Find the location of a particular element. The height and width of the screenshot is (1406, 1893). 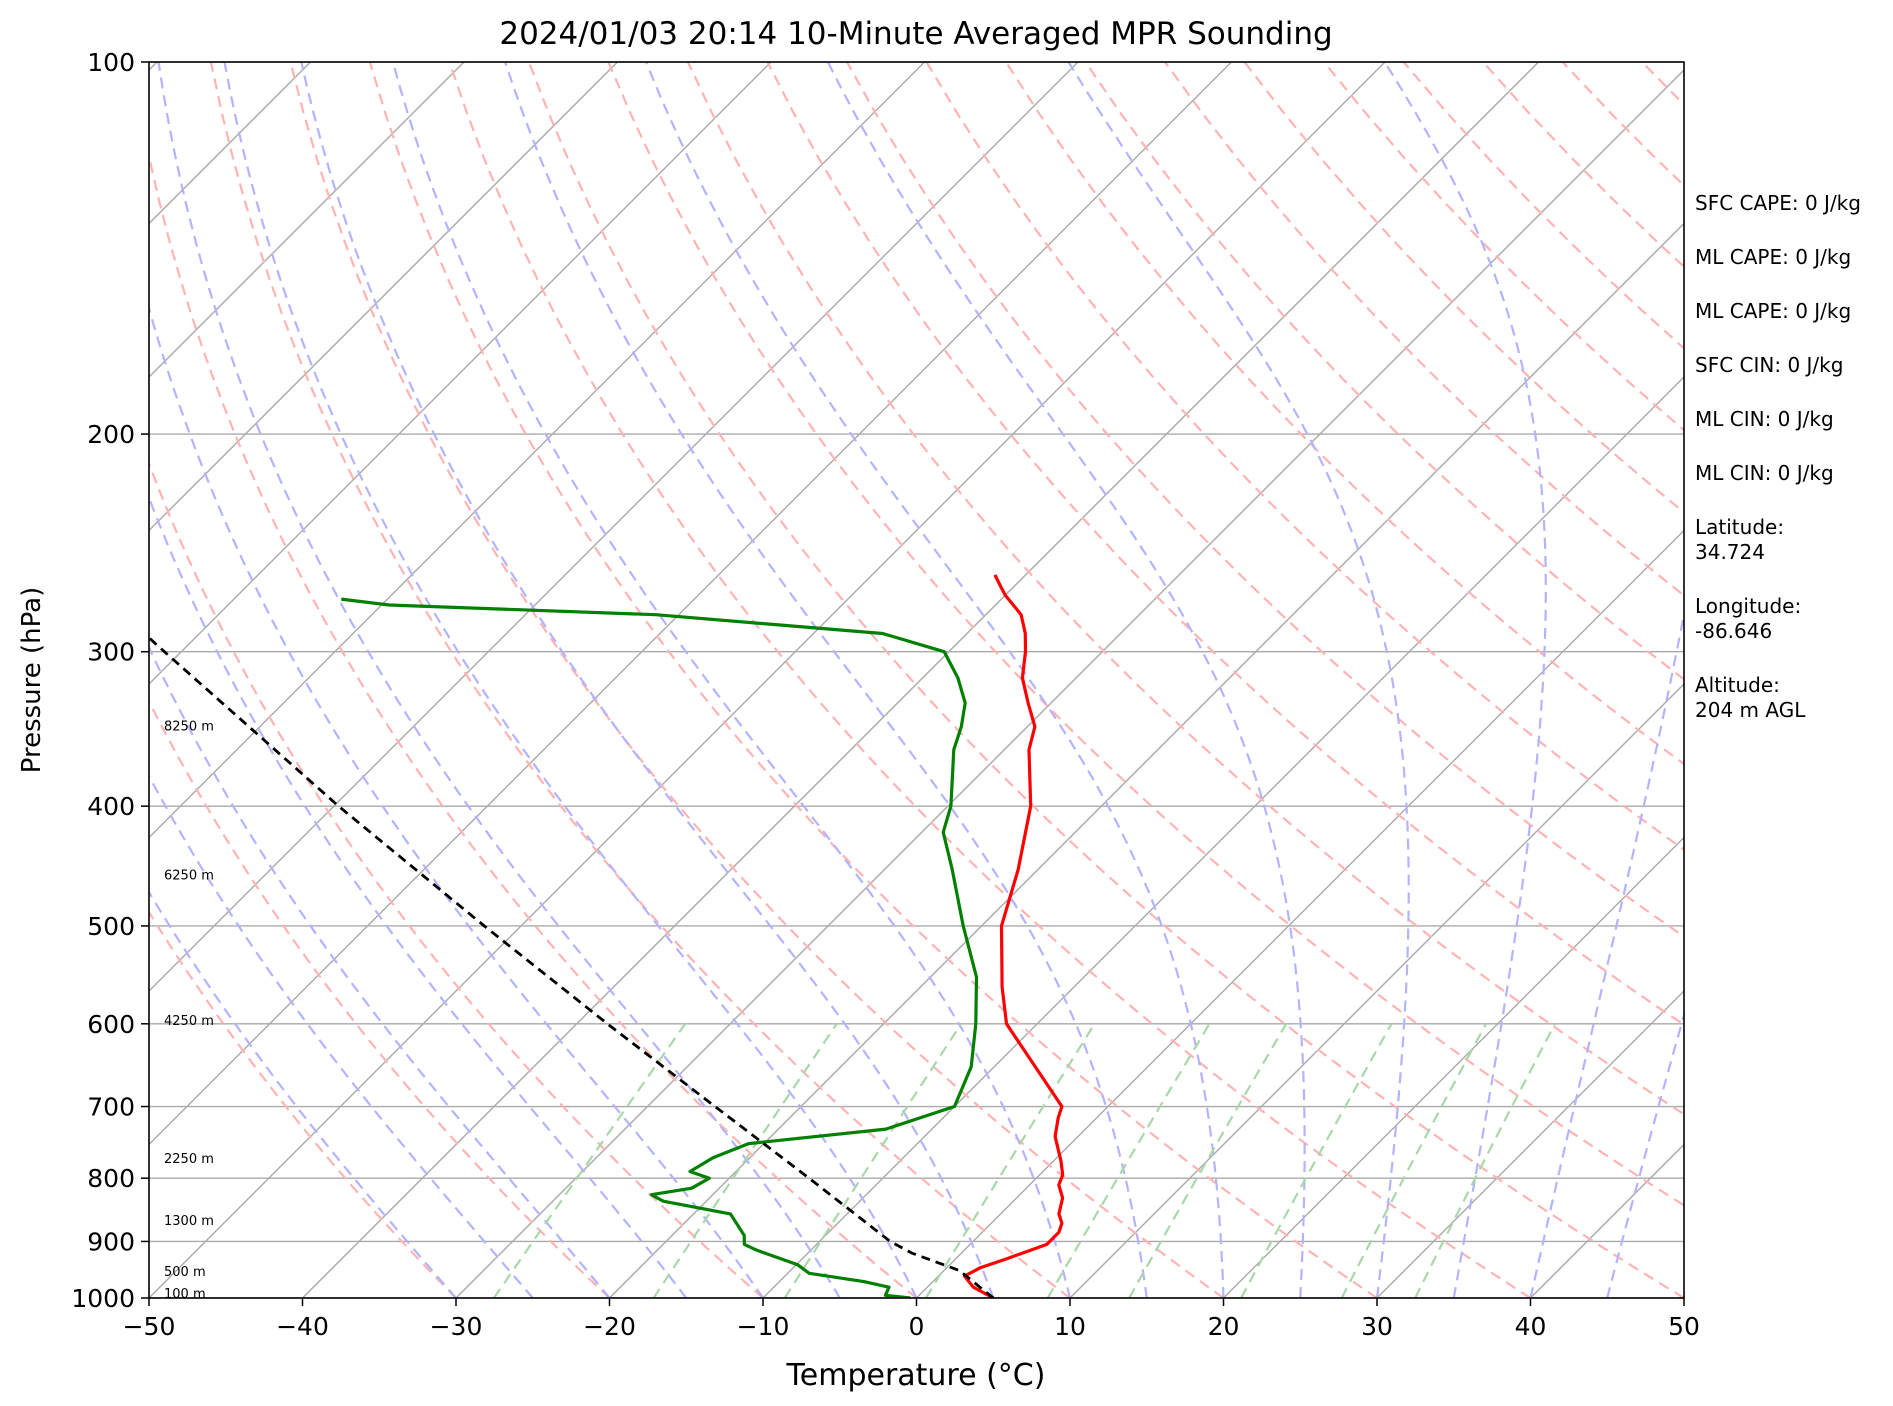

side-text-line: Latitude: is located at coordinates (1739, 527).